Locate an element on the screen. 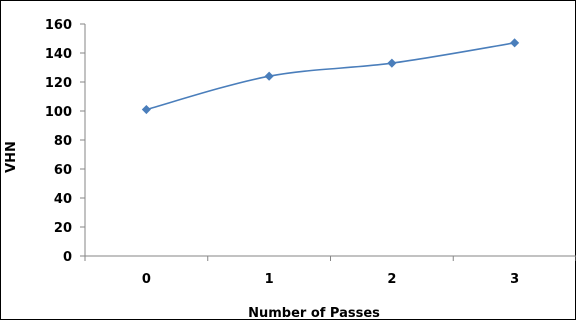 Image resolution: width=576 pixels, height=321 pixels. series-line is located at coordinates (330, 76).